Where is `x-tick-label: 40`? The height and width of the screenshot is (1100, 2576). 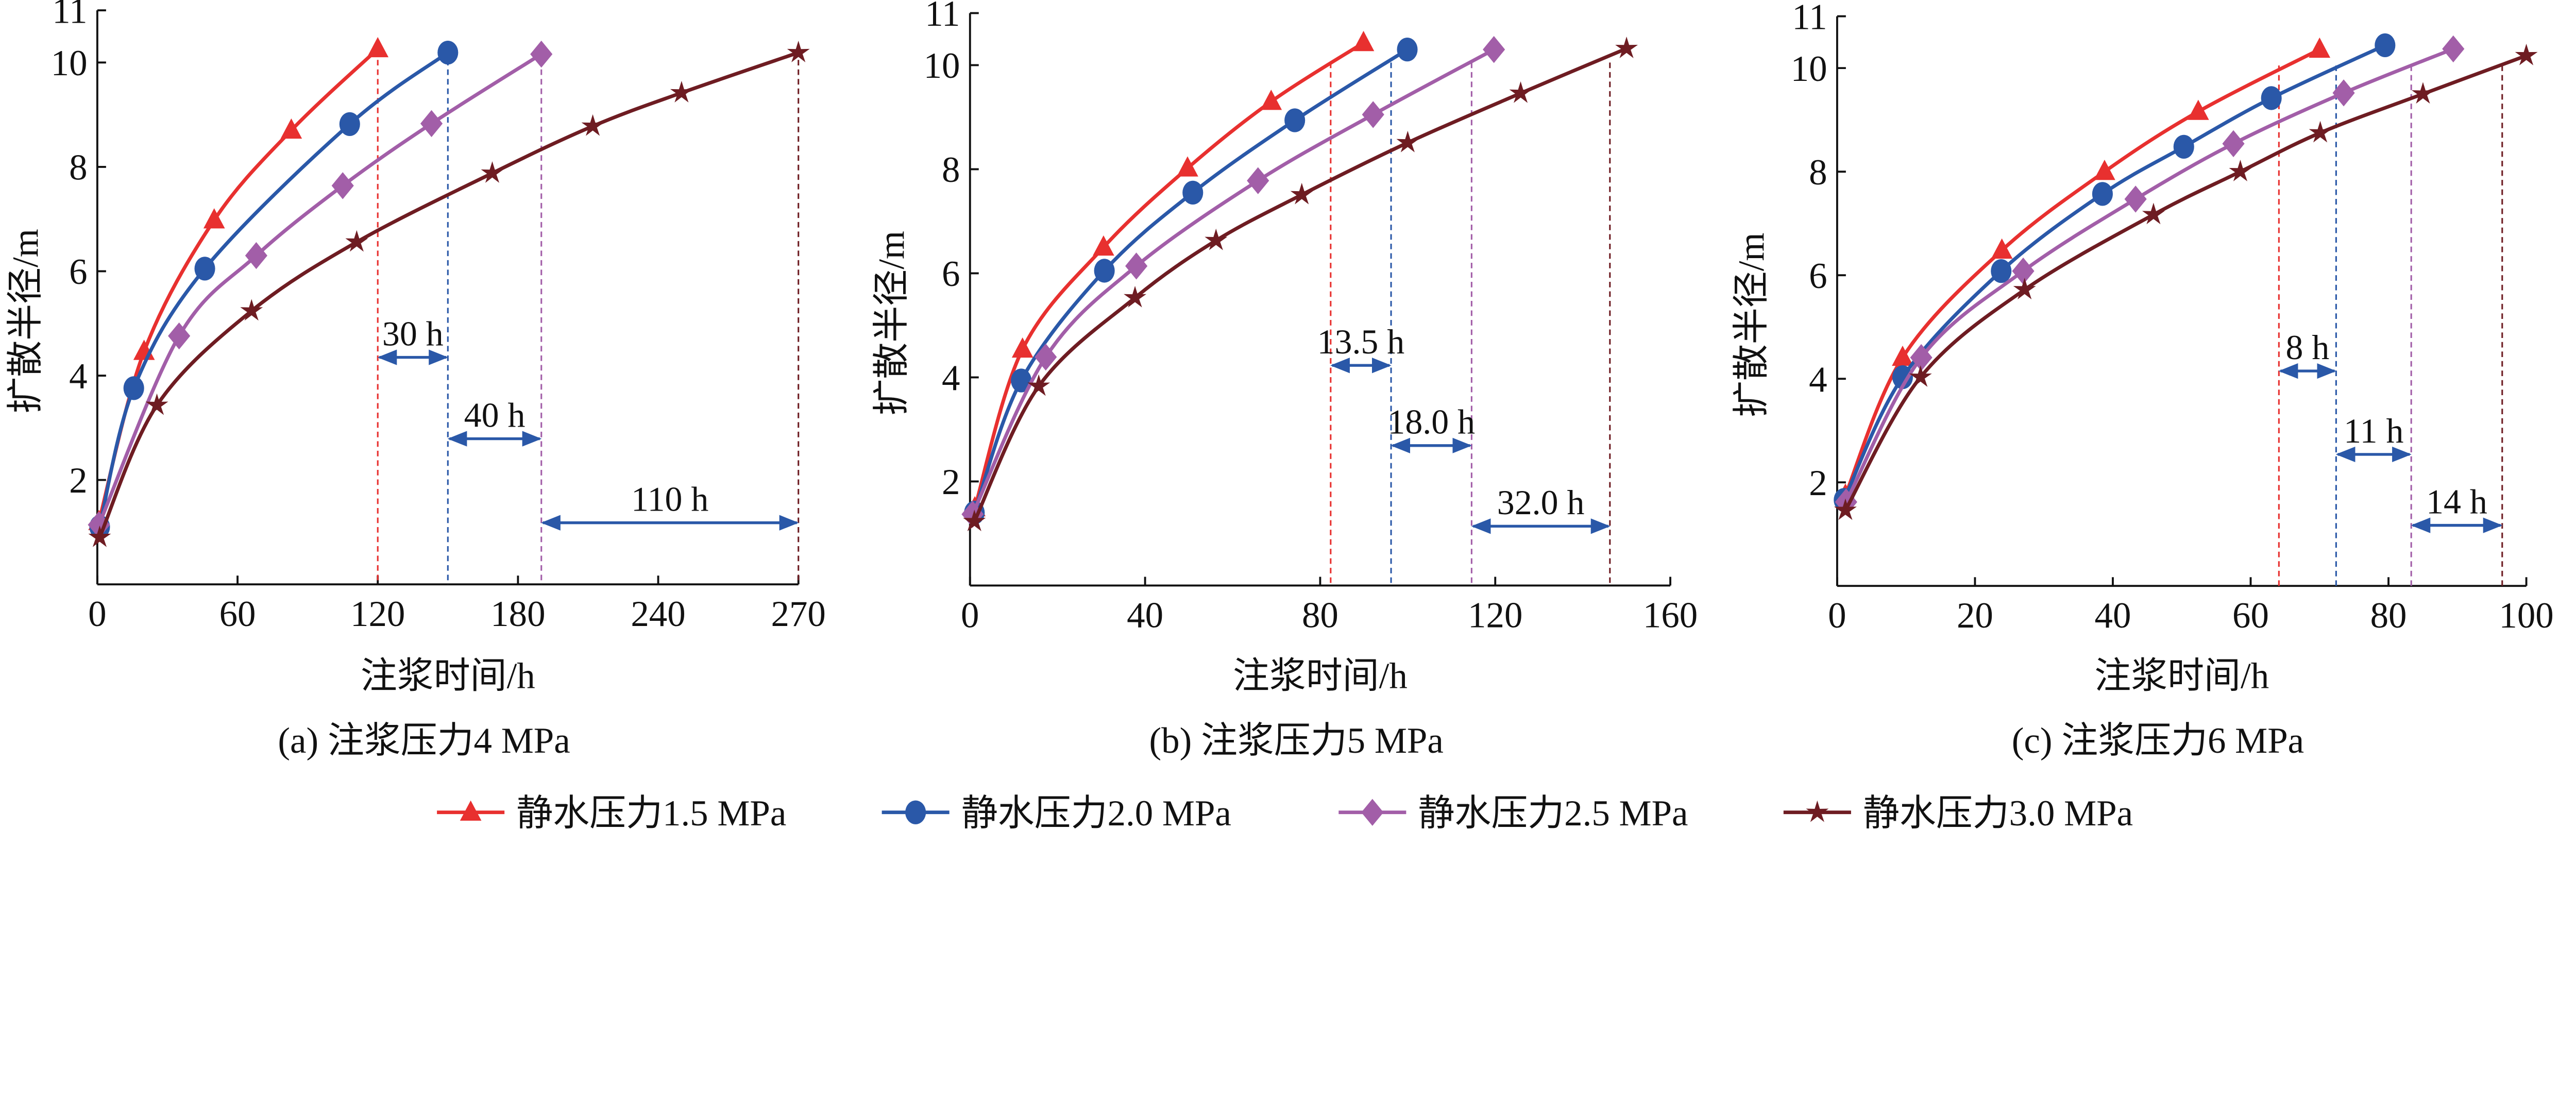
x-tick-label: 40 is located at coordinates (2113, 616).